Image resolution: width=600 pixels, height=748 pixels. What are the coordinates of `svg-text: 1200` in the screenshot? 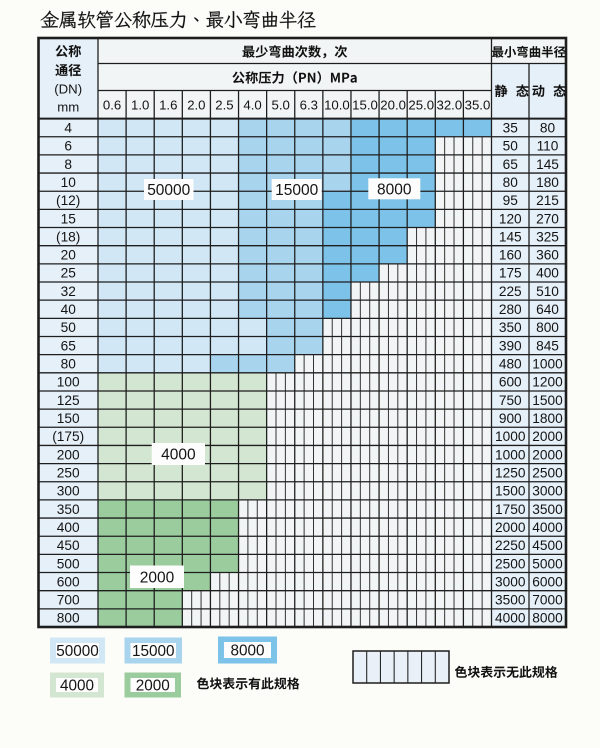 It's located at (547, 382).